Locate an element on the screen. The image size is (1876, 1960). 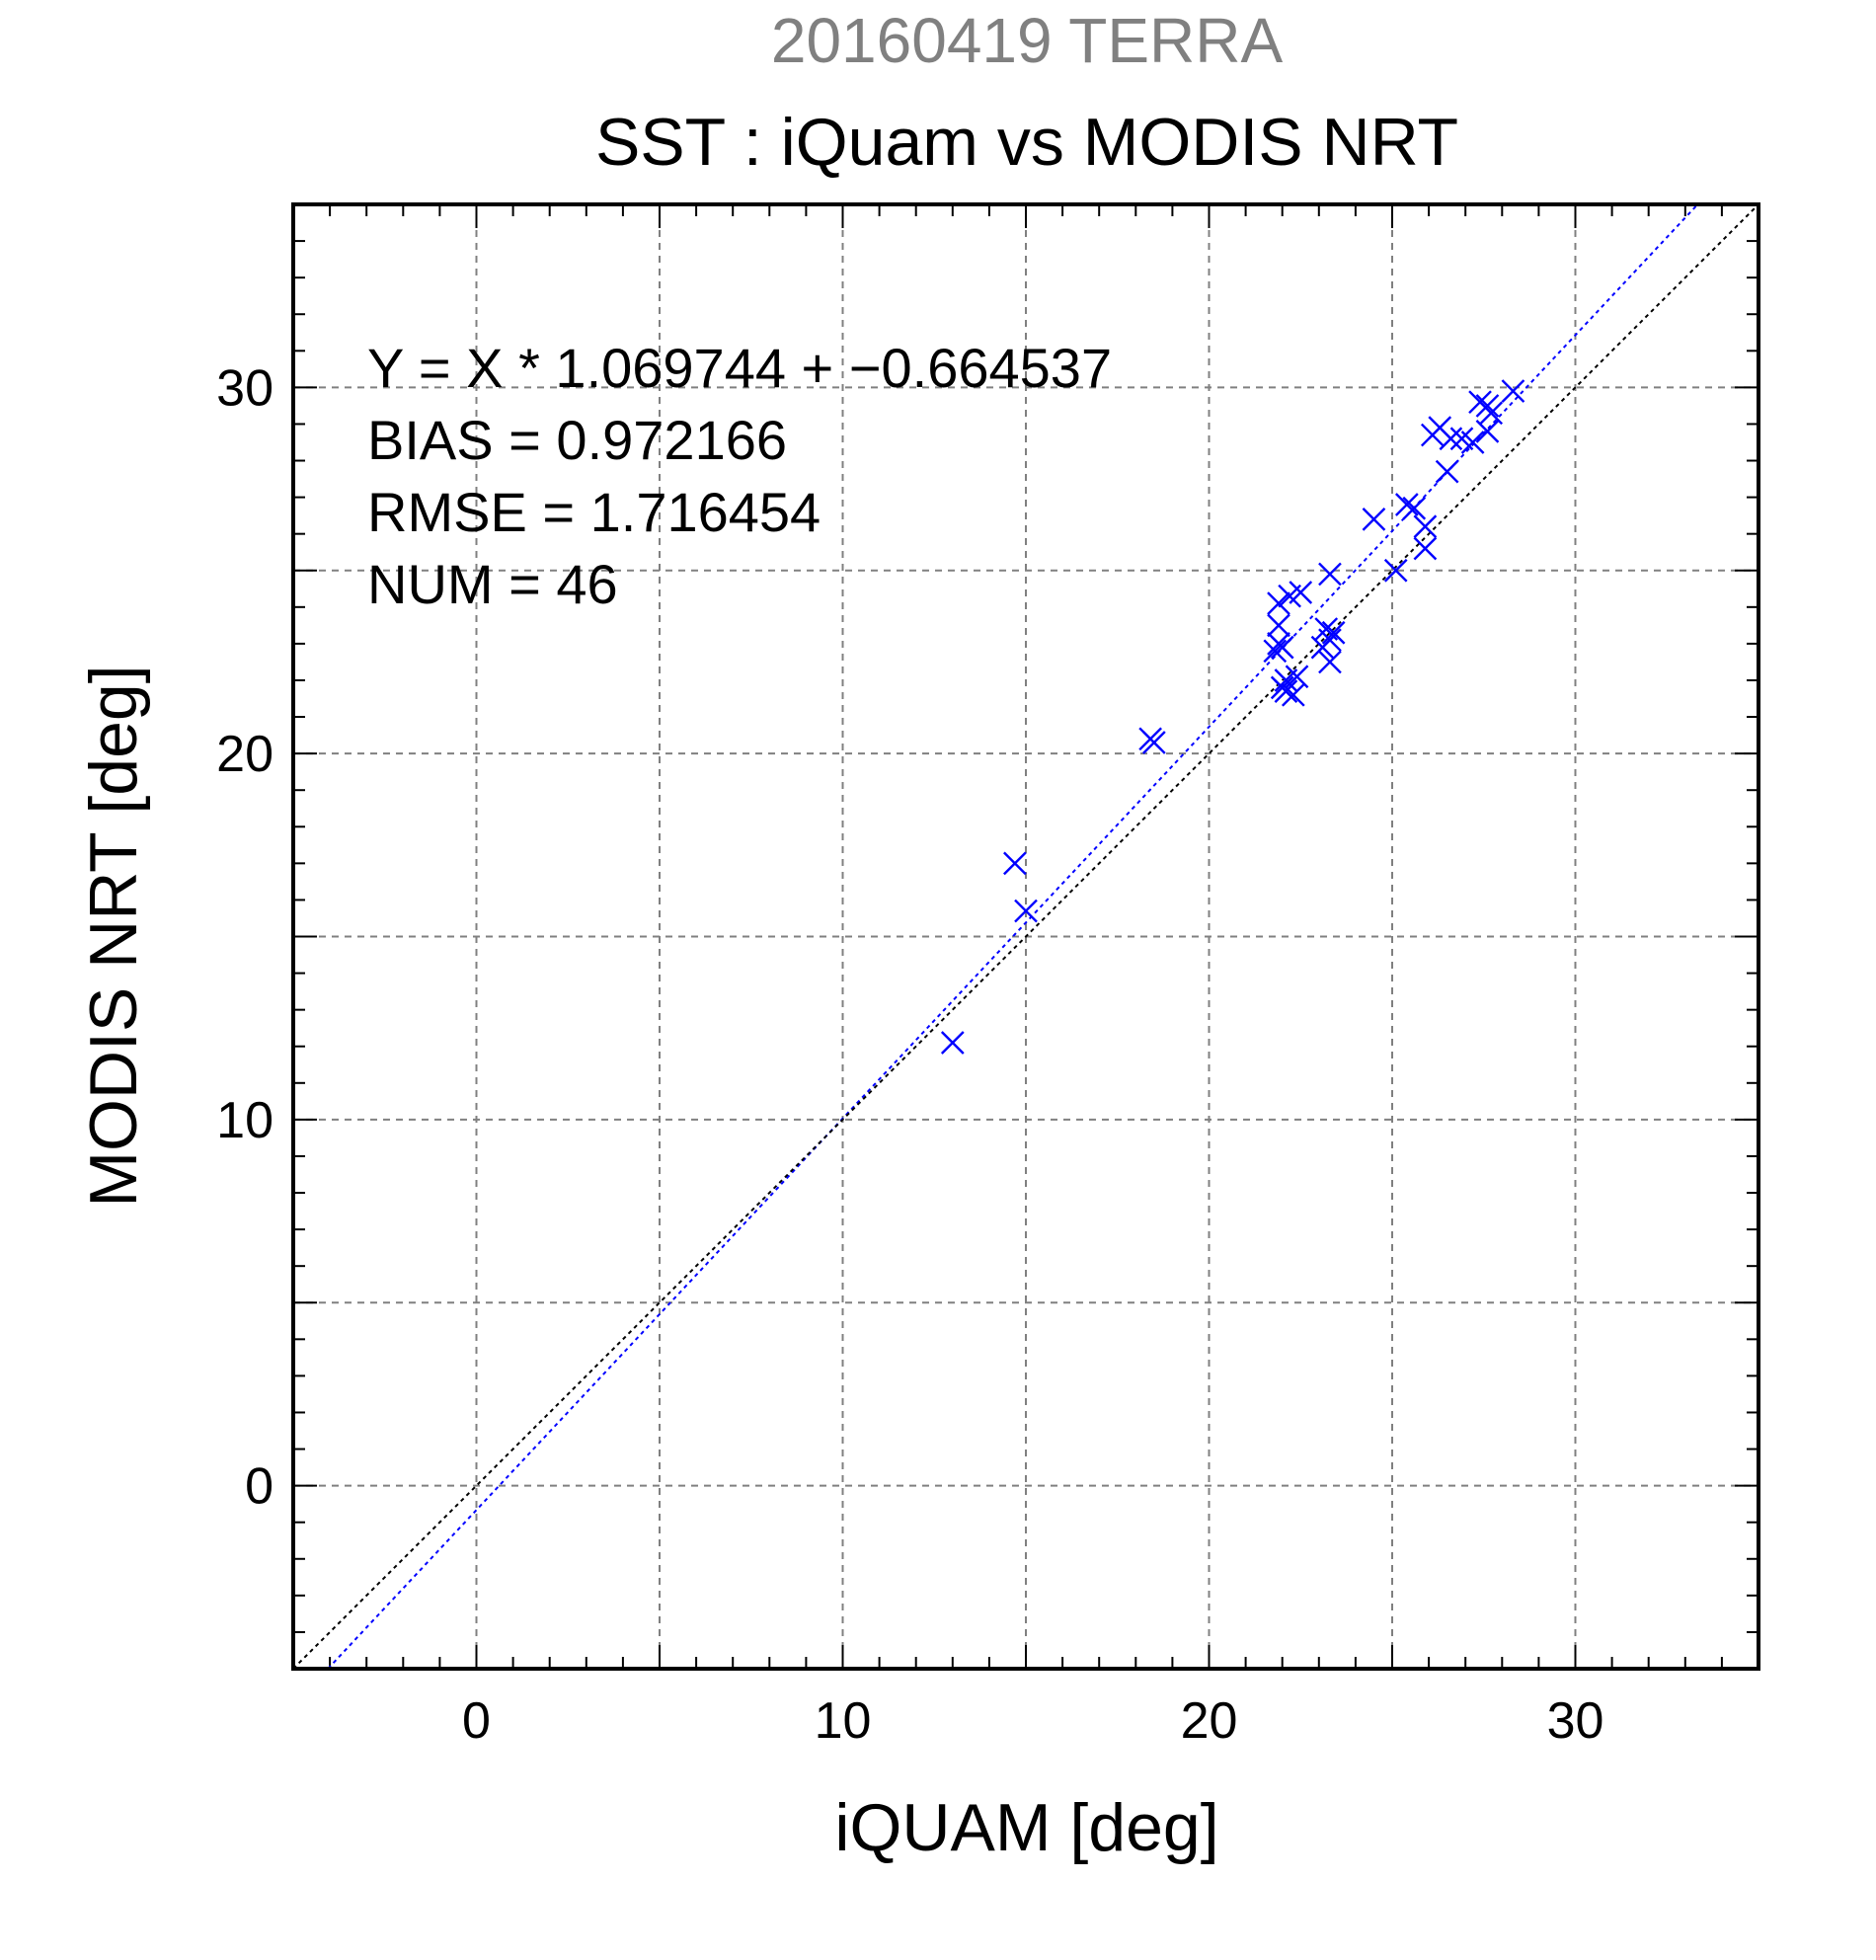
rmse-value: RMSE = 1.716454 is located at coordinates (594, 512).